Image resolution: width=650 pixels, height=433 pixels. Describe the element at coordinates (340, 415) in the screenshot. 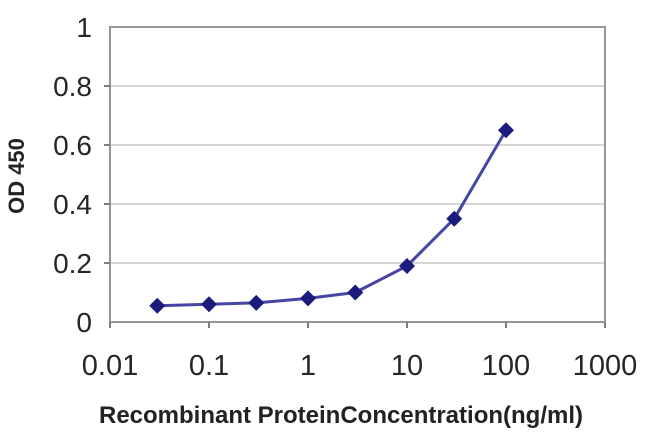

I see `x-axis-title: Recombinant ProteinConcentration(ng/ml)` at that location.